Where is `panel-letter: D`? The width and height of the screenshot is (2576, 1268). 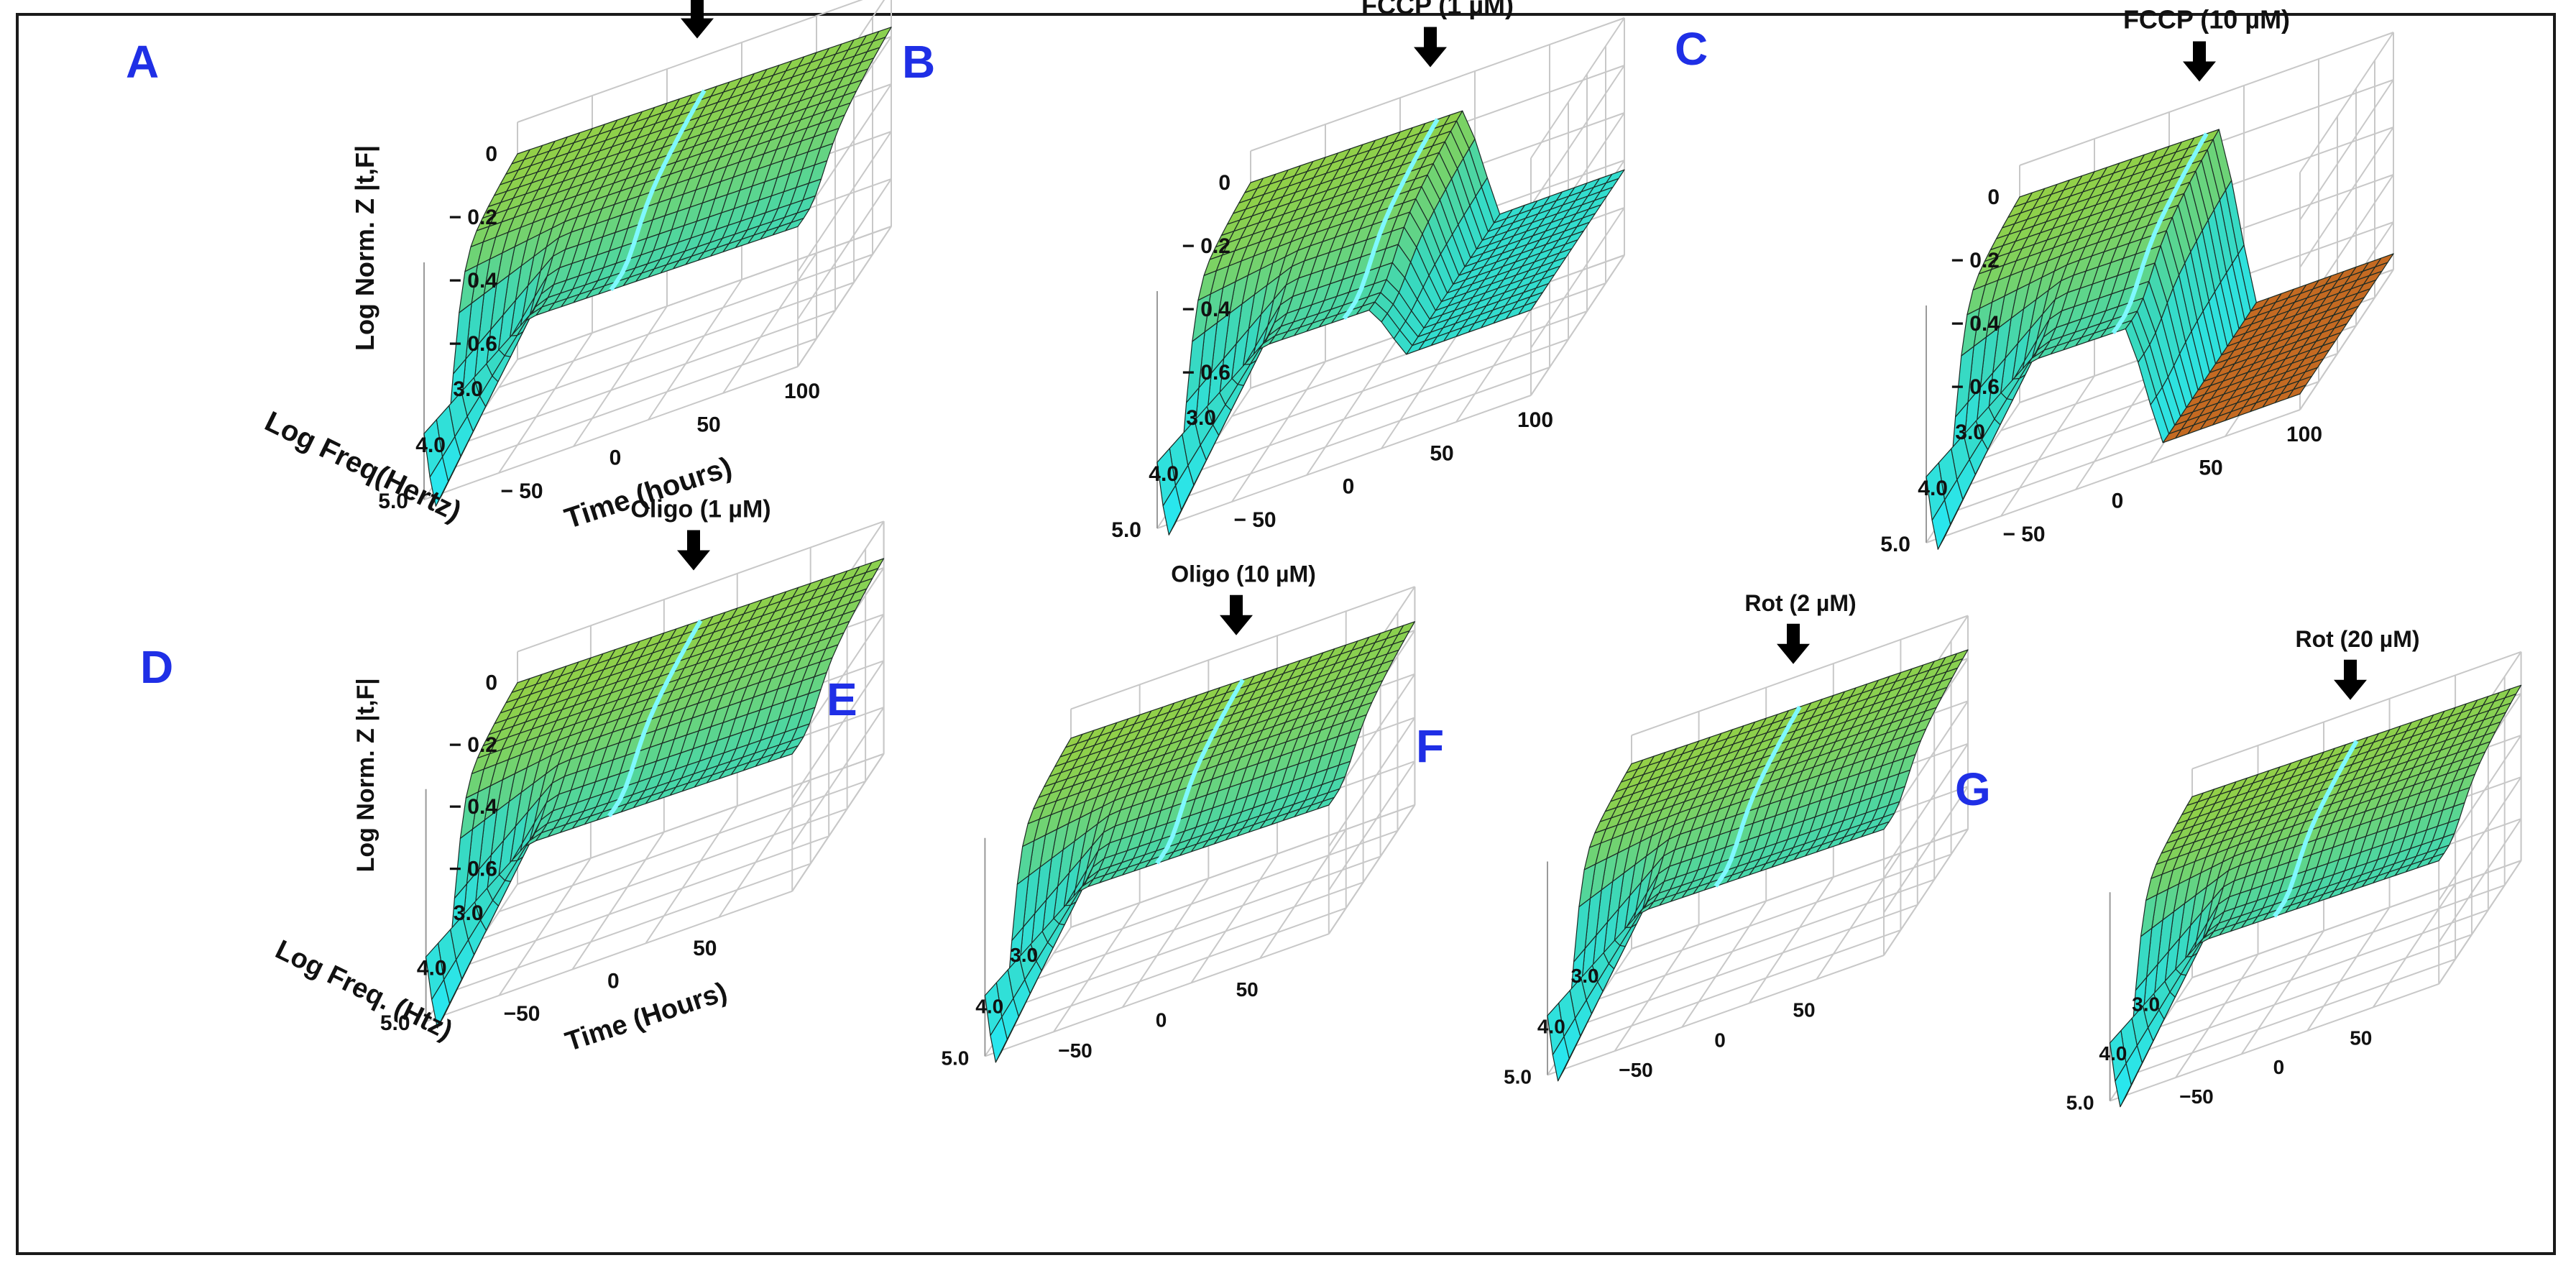
panel-letter: D is located at coordinates (156, 667).